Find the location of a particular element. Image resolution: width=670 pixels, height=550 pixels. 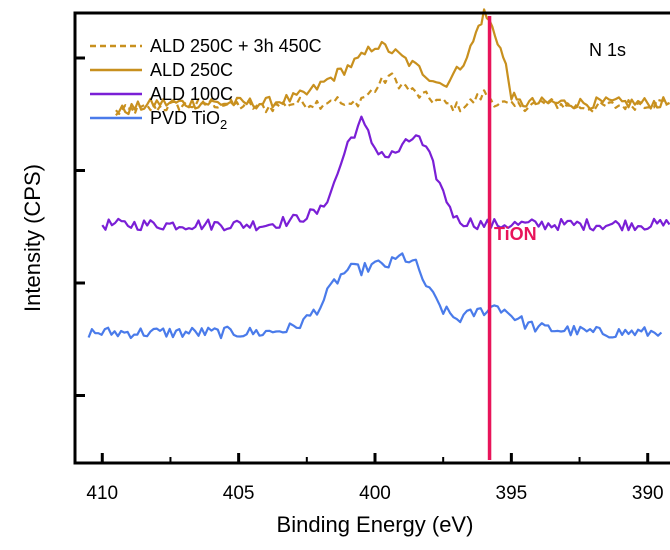

legend-label-1: ALD 250C is located at coordinates (191, 70).